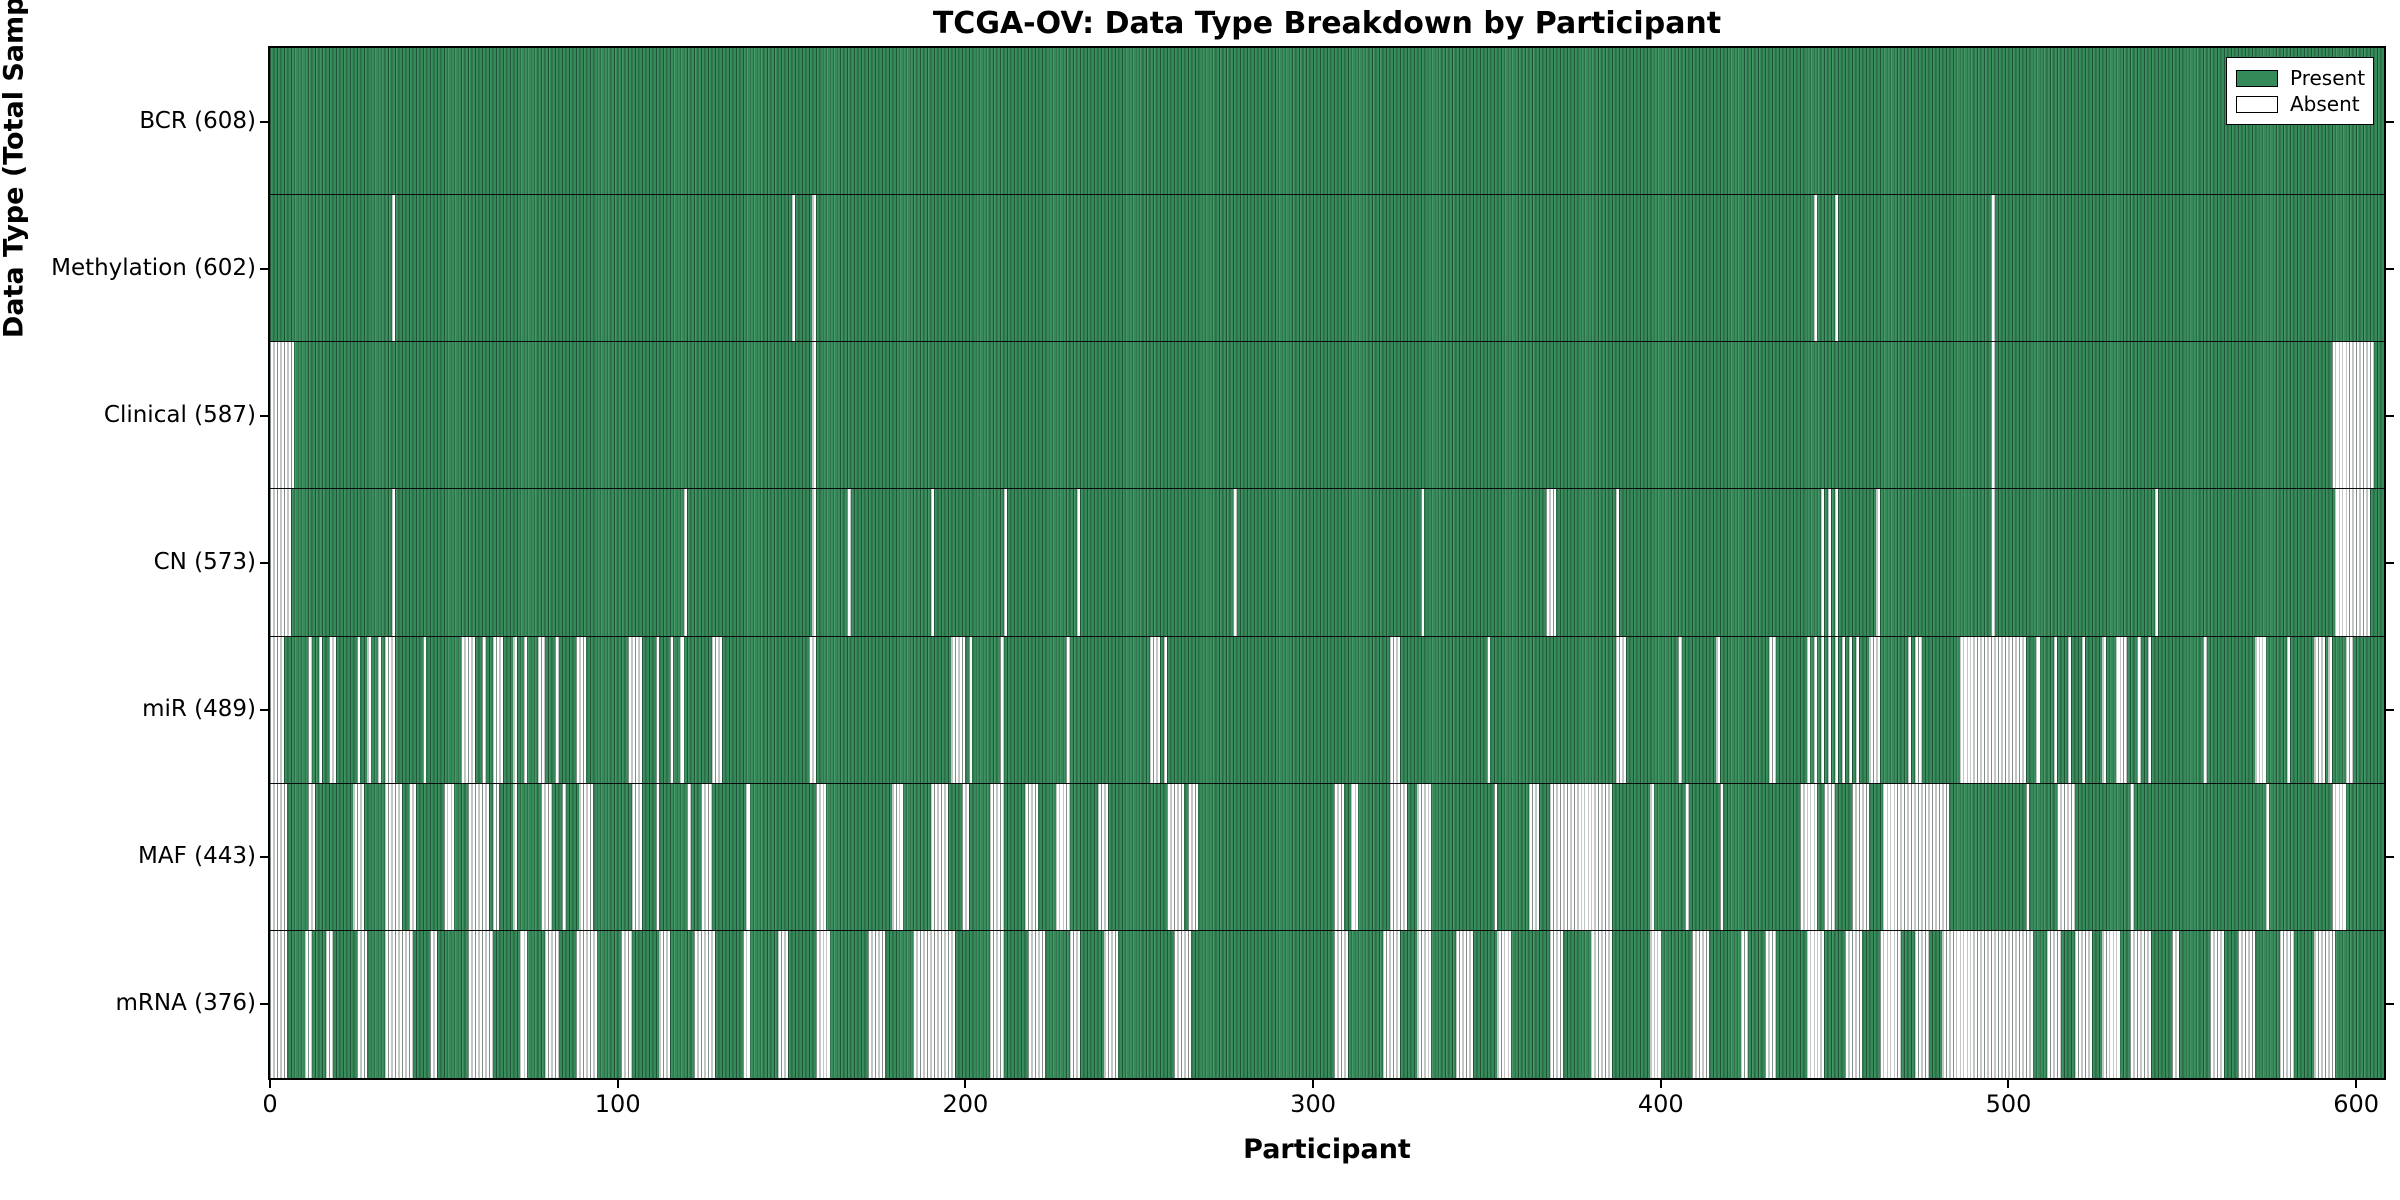  What do you see at coordinates (617, 1104) in the screenshot?
I see `xtick-label-100: 100` at bounding box center [617, 1104].